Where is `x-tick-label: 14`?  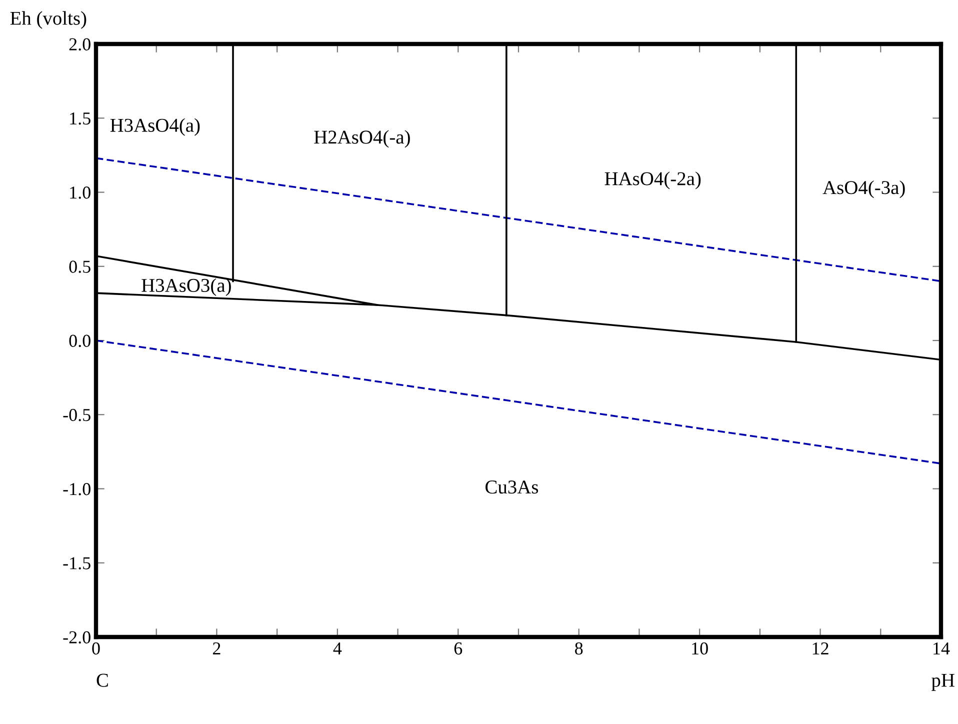
x-tick-label: 14 is located at coordinates (942, 648).